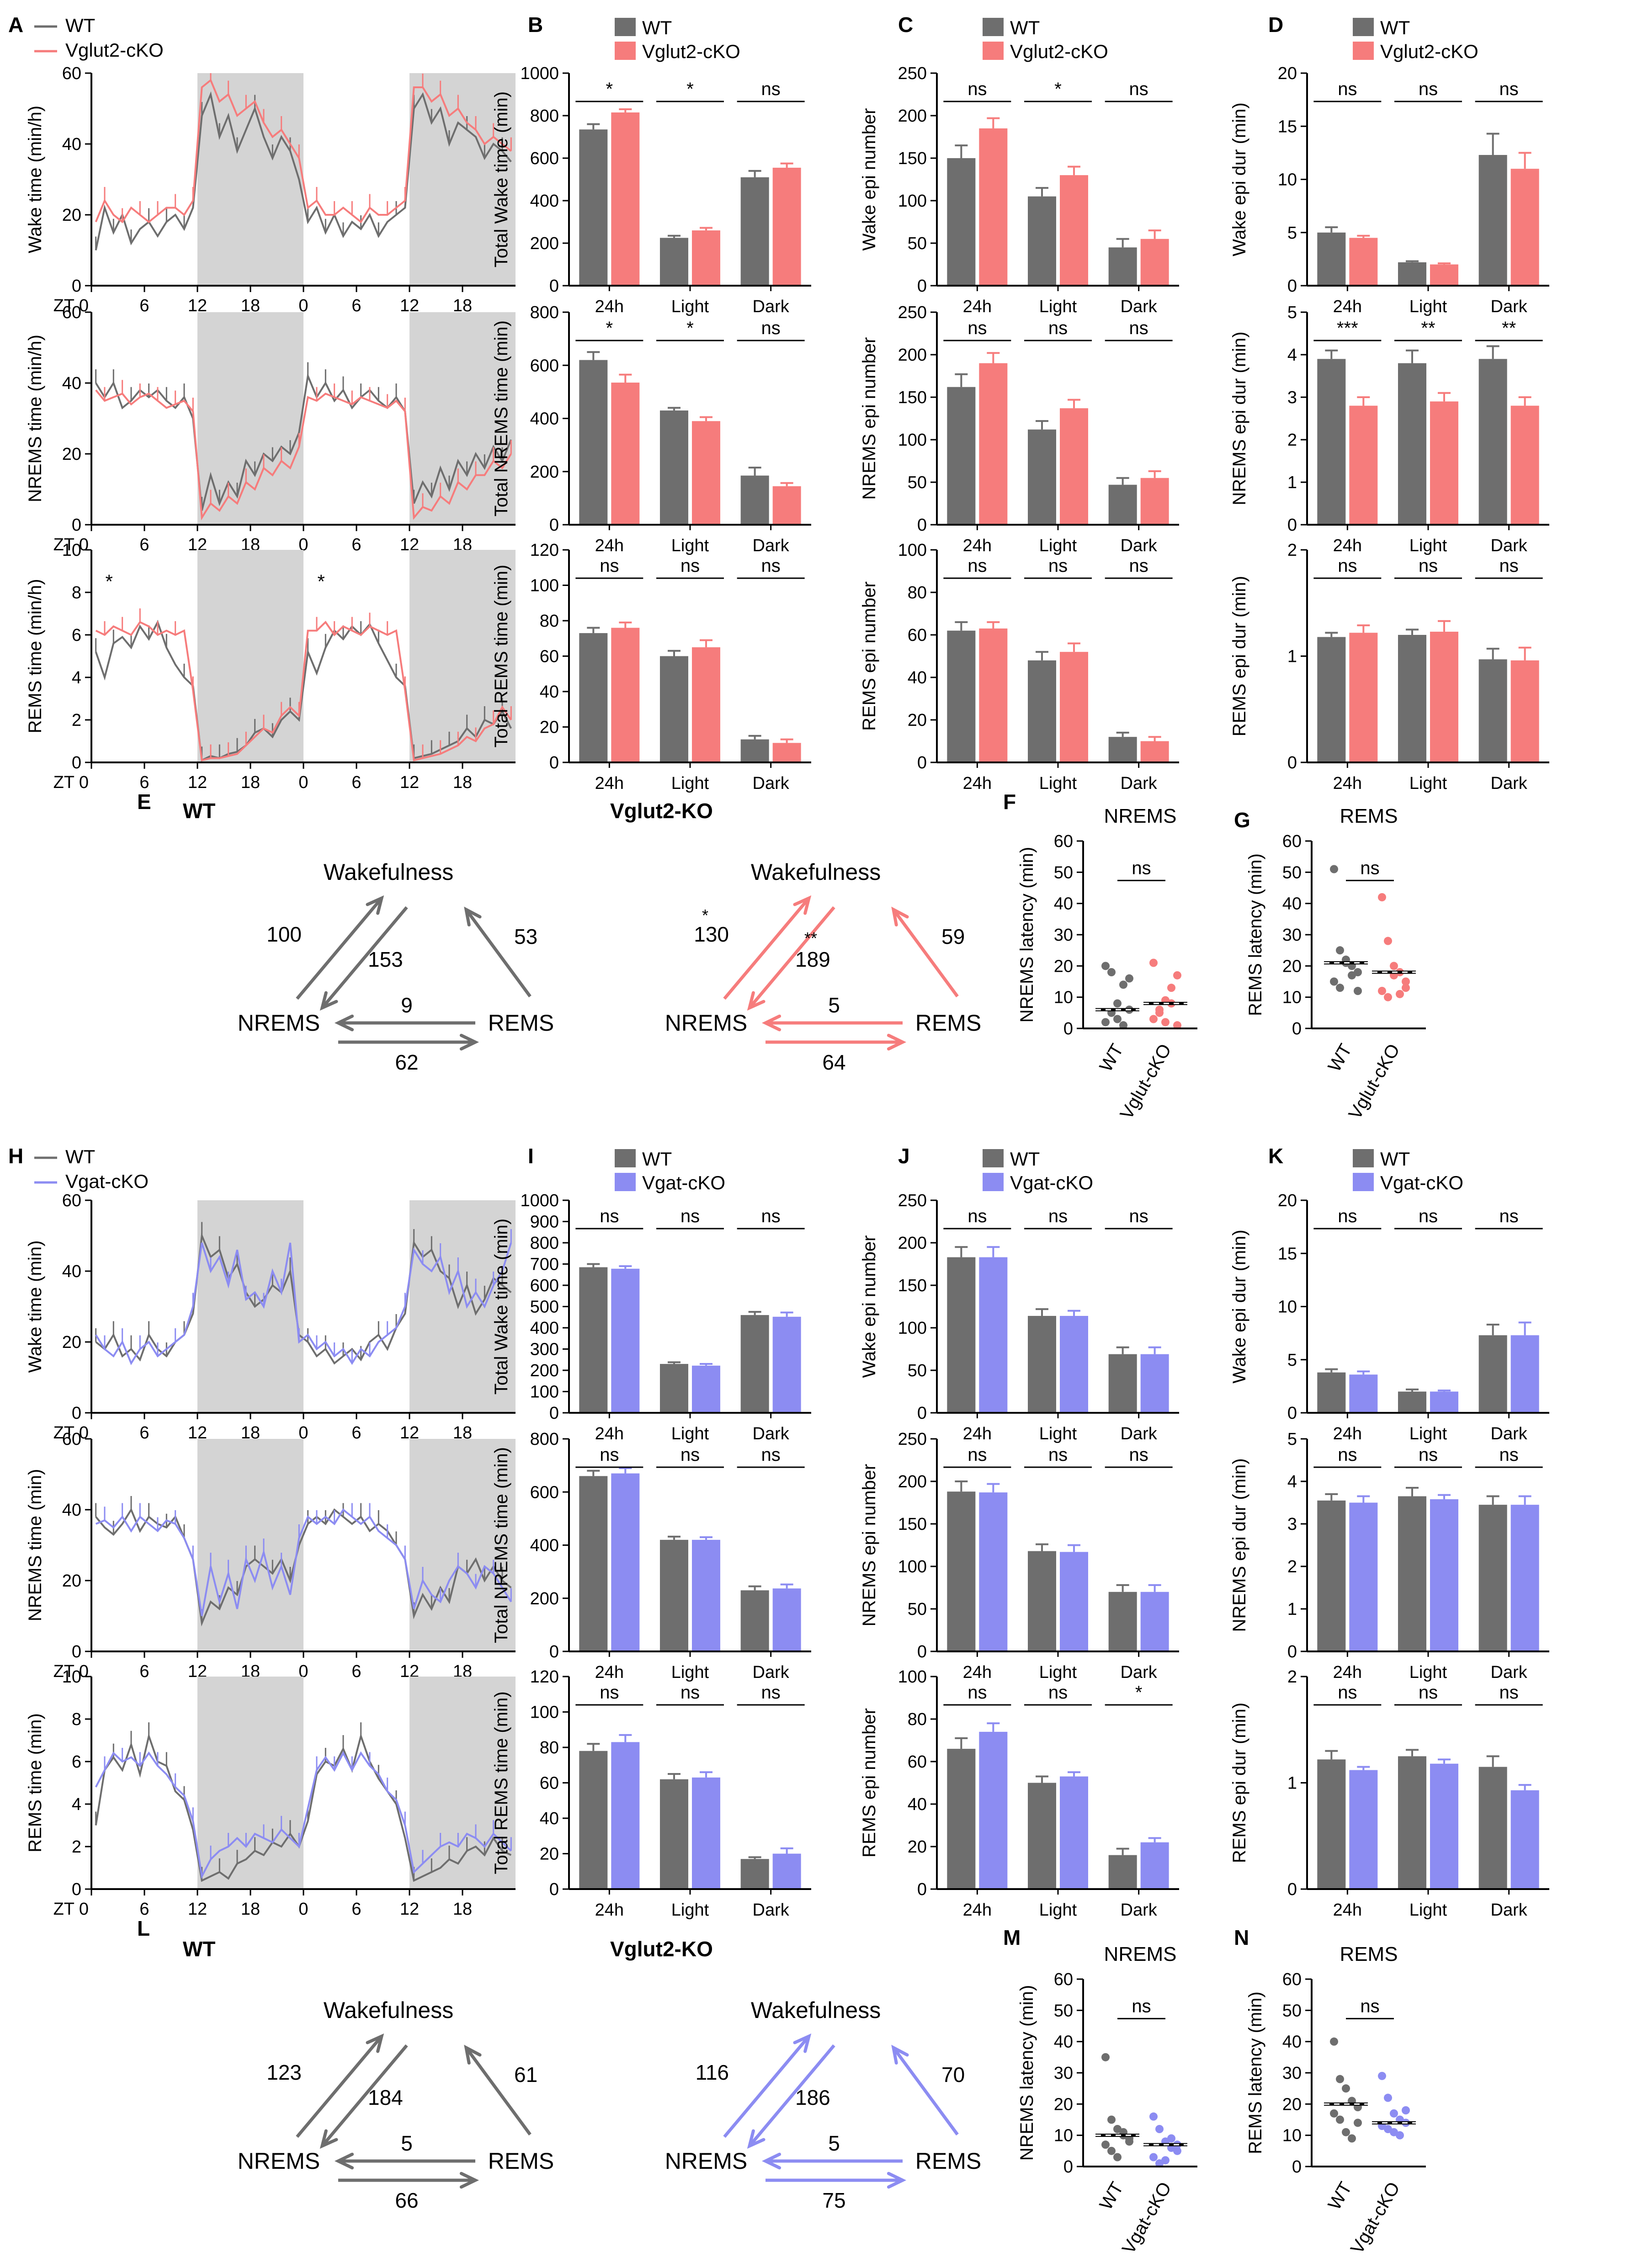 The image size is (1648, 2268). Describe the element at coordinates (1255, 934) in the screenshot. I see `y-axis-label: REMS latency (min)` at that location.